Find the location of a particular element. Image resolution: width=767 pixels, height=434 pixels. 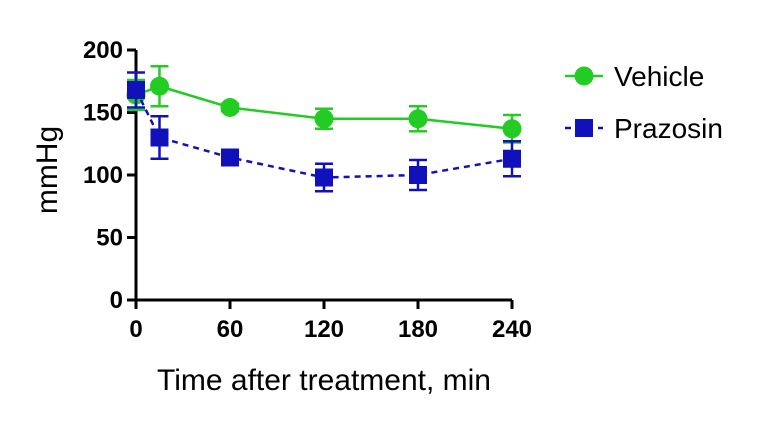

series-vehicle is located at coordinates (324, 104).